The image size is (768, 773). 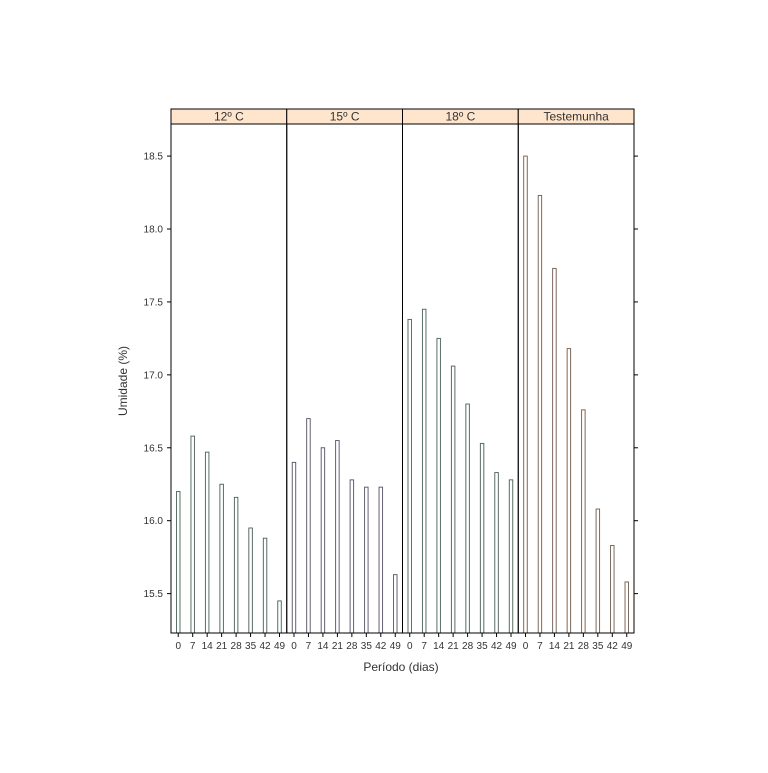 I want to click on panel-3: Testemunha, so click(x=576, y=371).